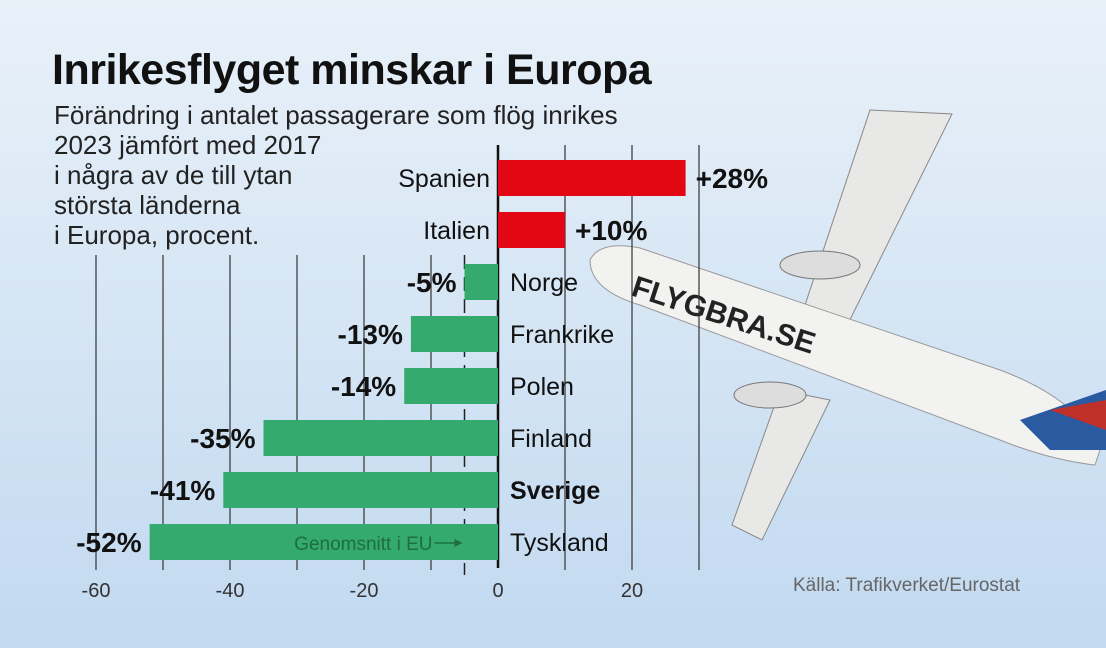 The height and width of the screenshot is (648, 1106). I want to click on category-label: Polen, so click(542, 387).